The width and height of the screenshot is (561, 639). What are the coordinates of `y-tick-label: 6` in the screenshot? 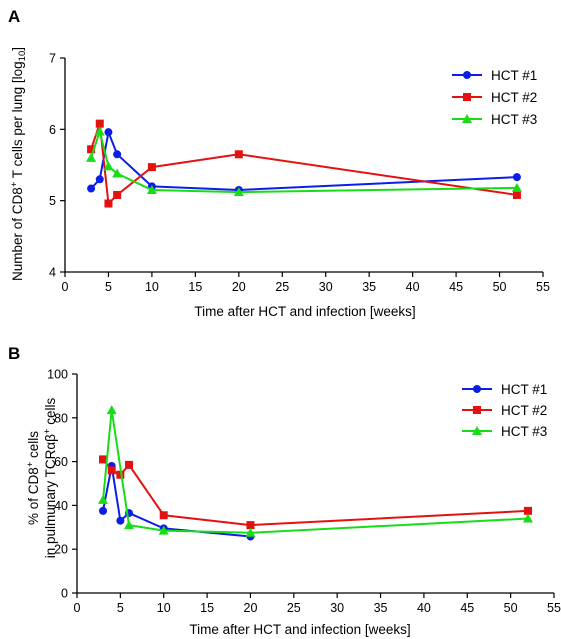 It's located at (52, 130).